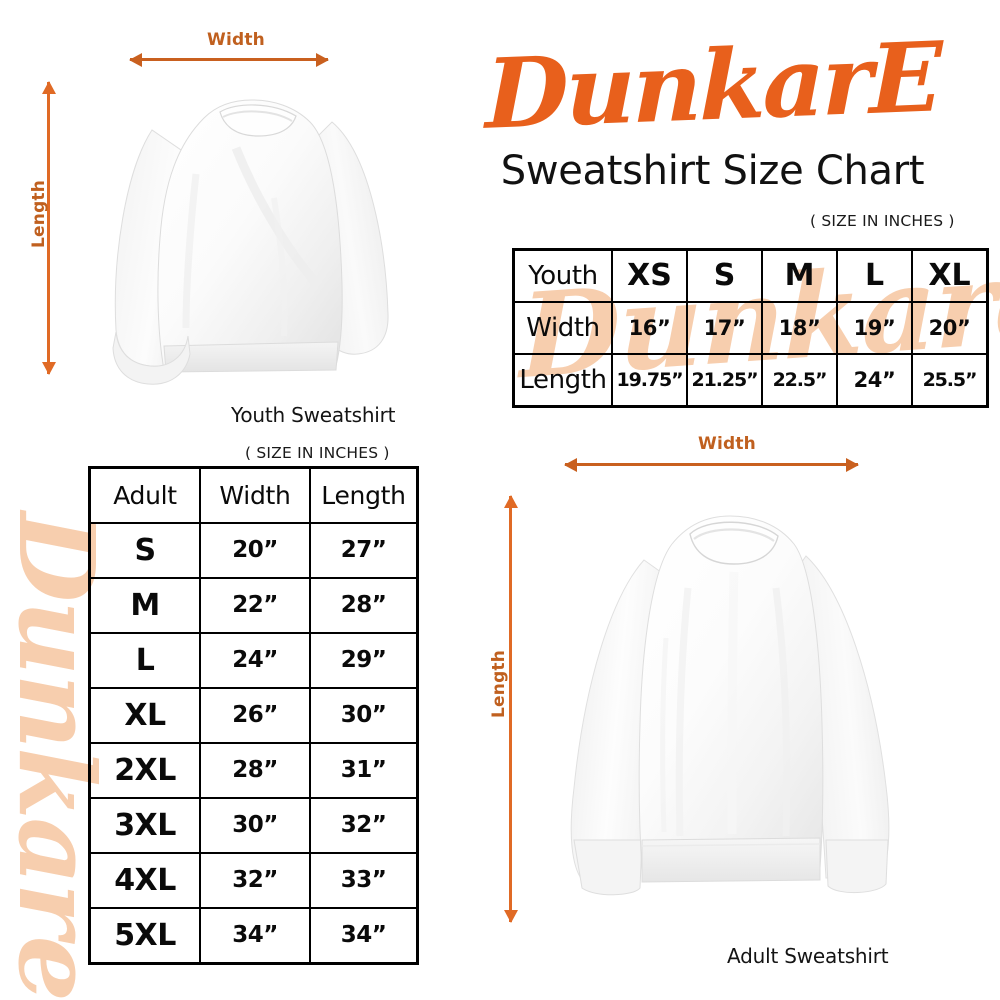  Describe the element at coordinates (364, 880) in the screenshot. I see `adult-length-4xl: 33”` at that location.